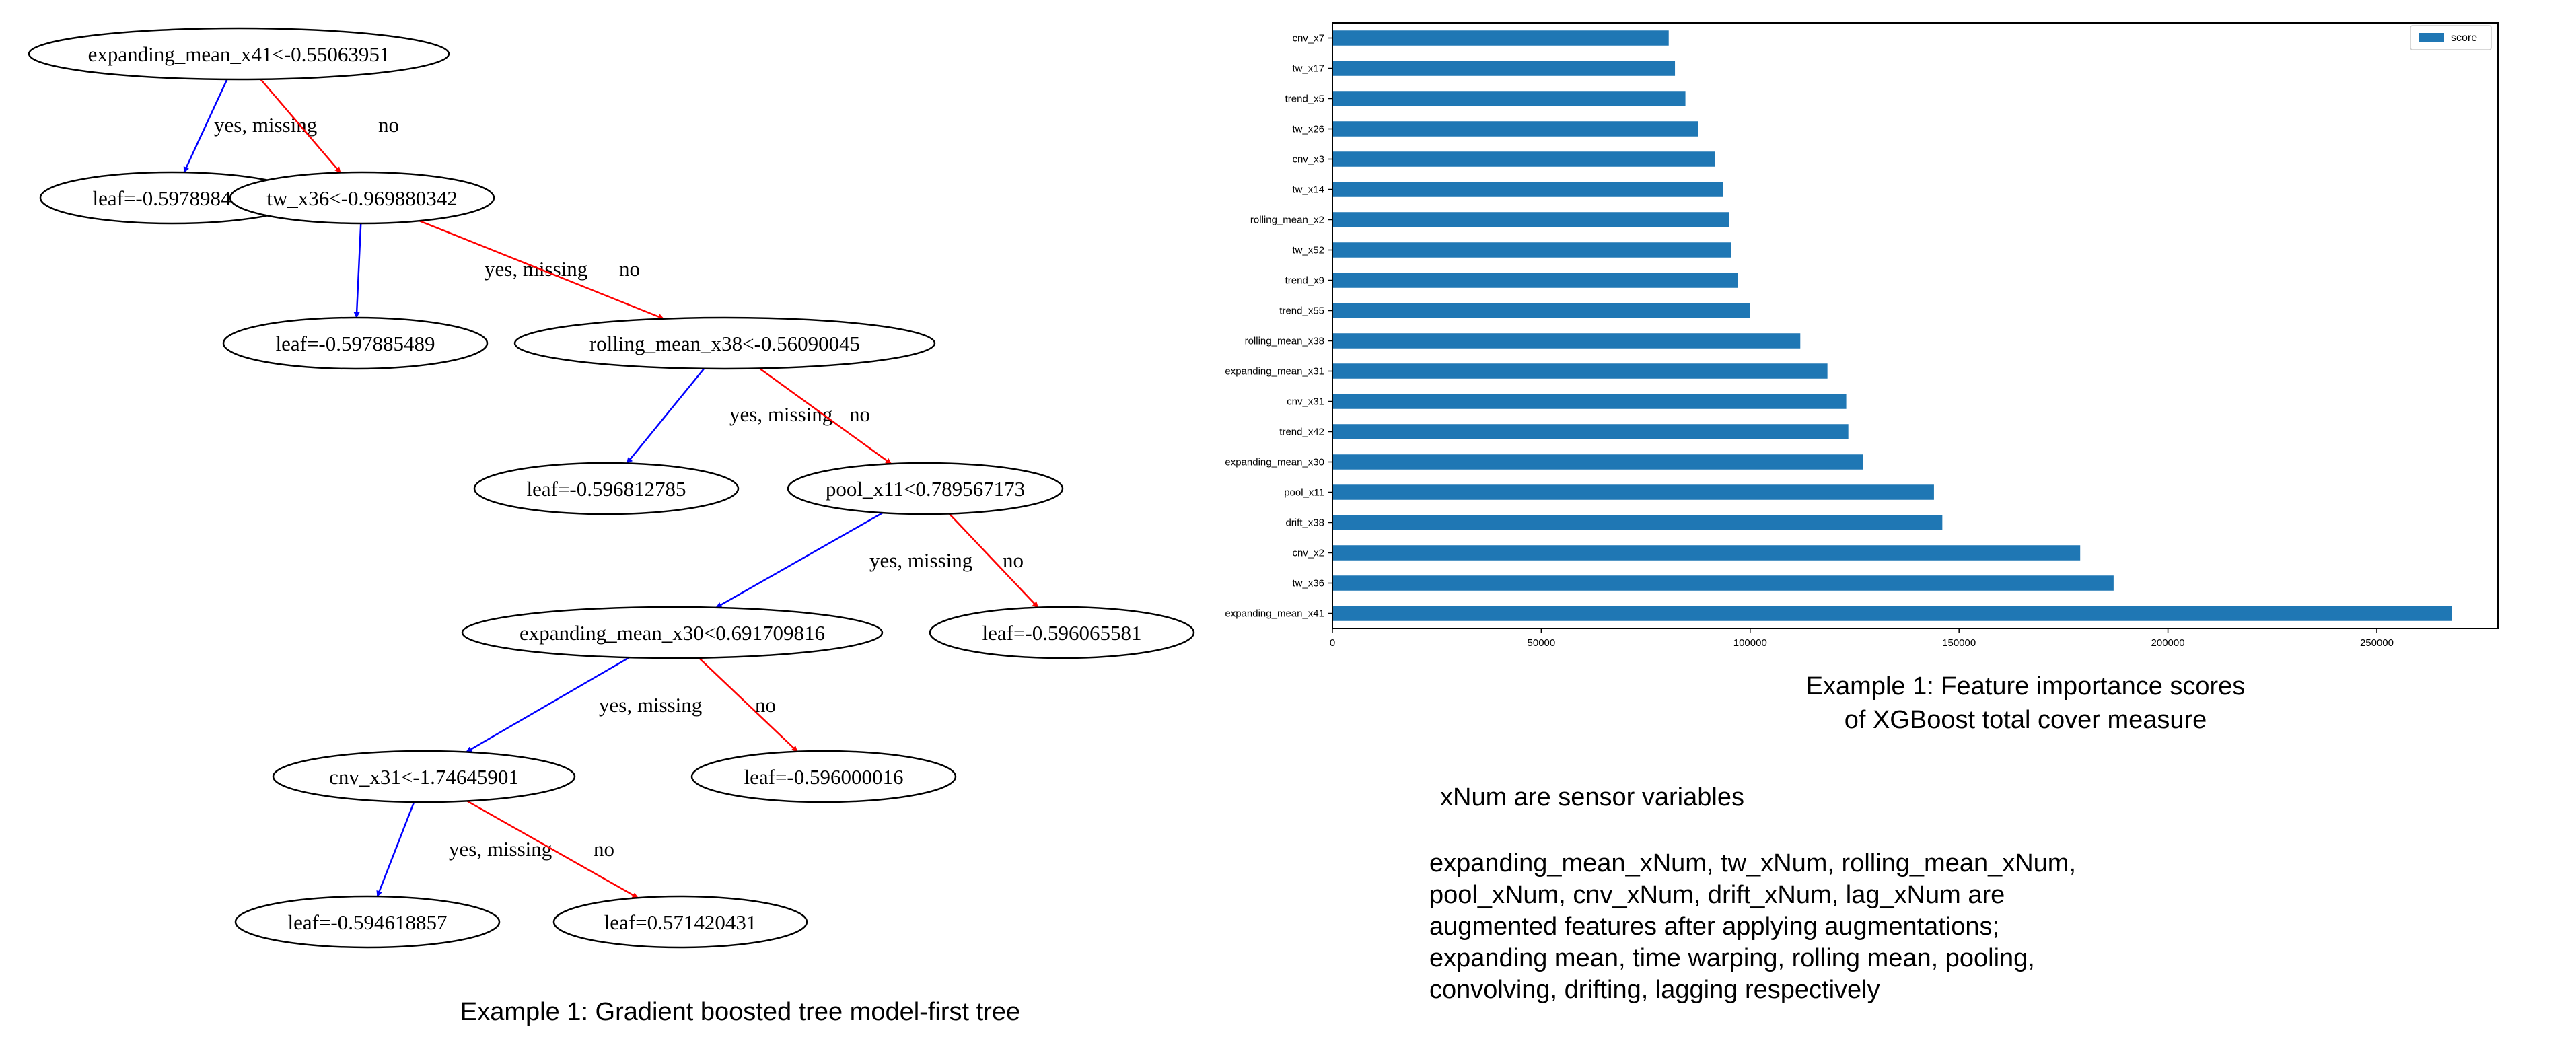 The width and height of the screenshot is (2576, 1041). I want to click on y-tick-label: cnv_x7, so click(1308, 38).